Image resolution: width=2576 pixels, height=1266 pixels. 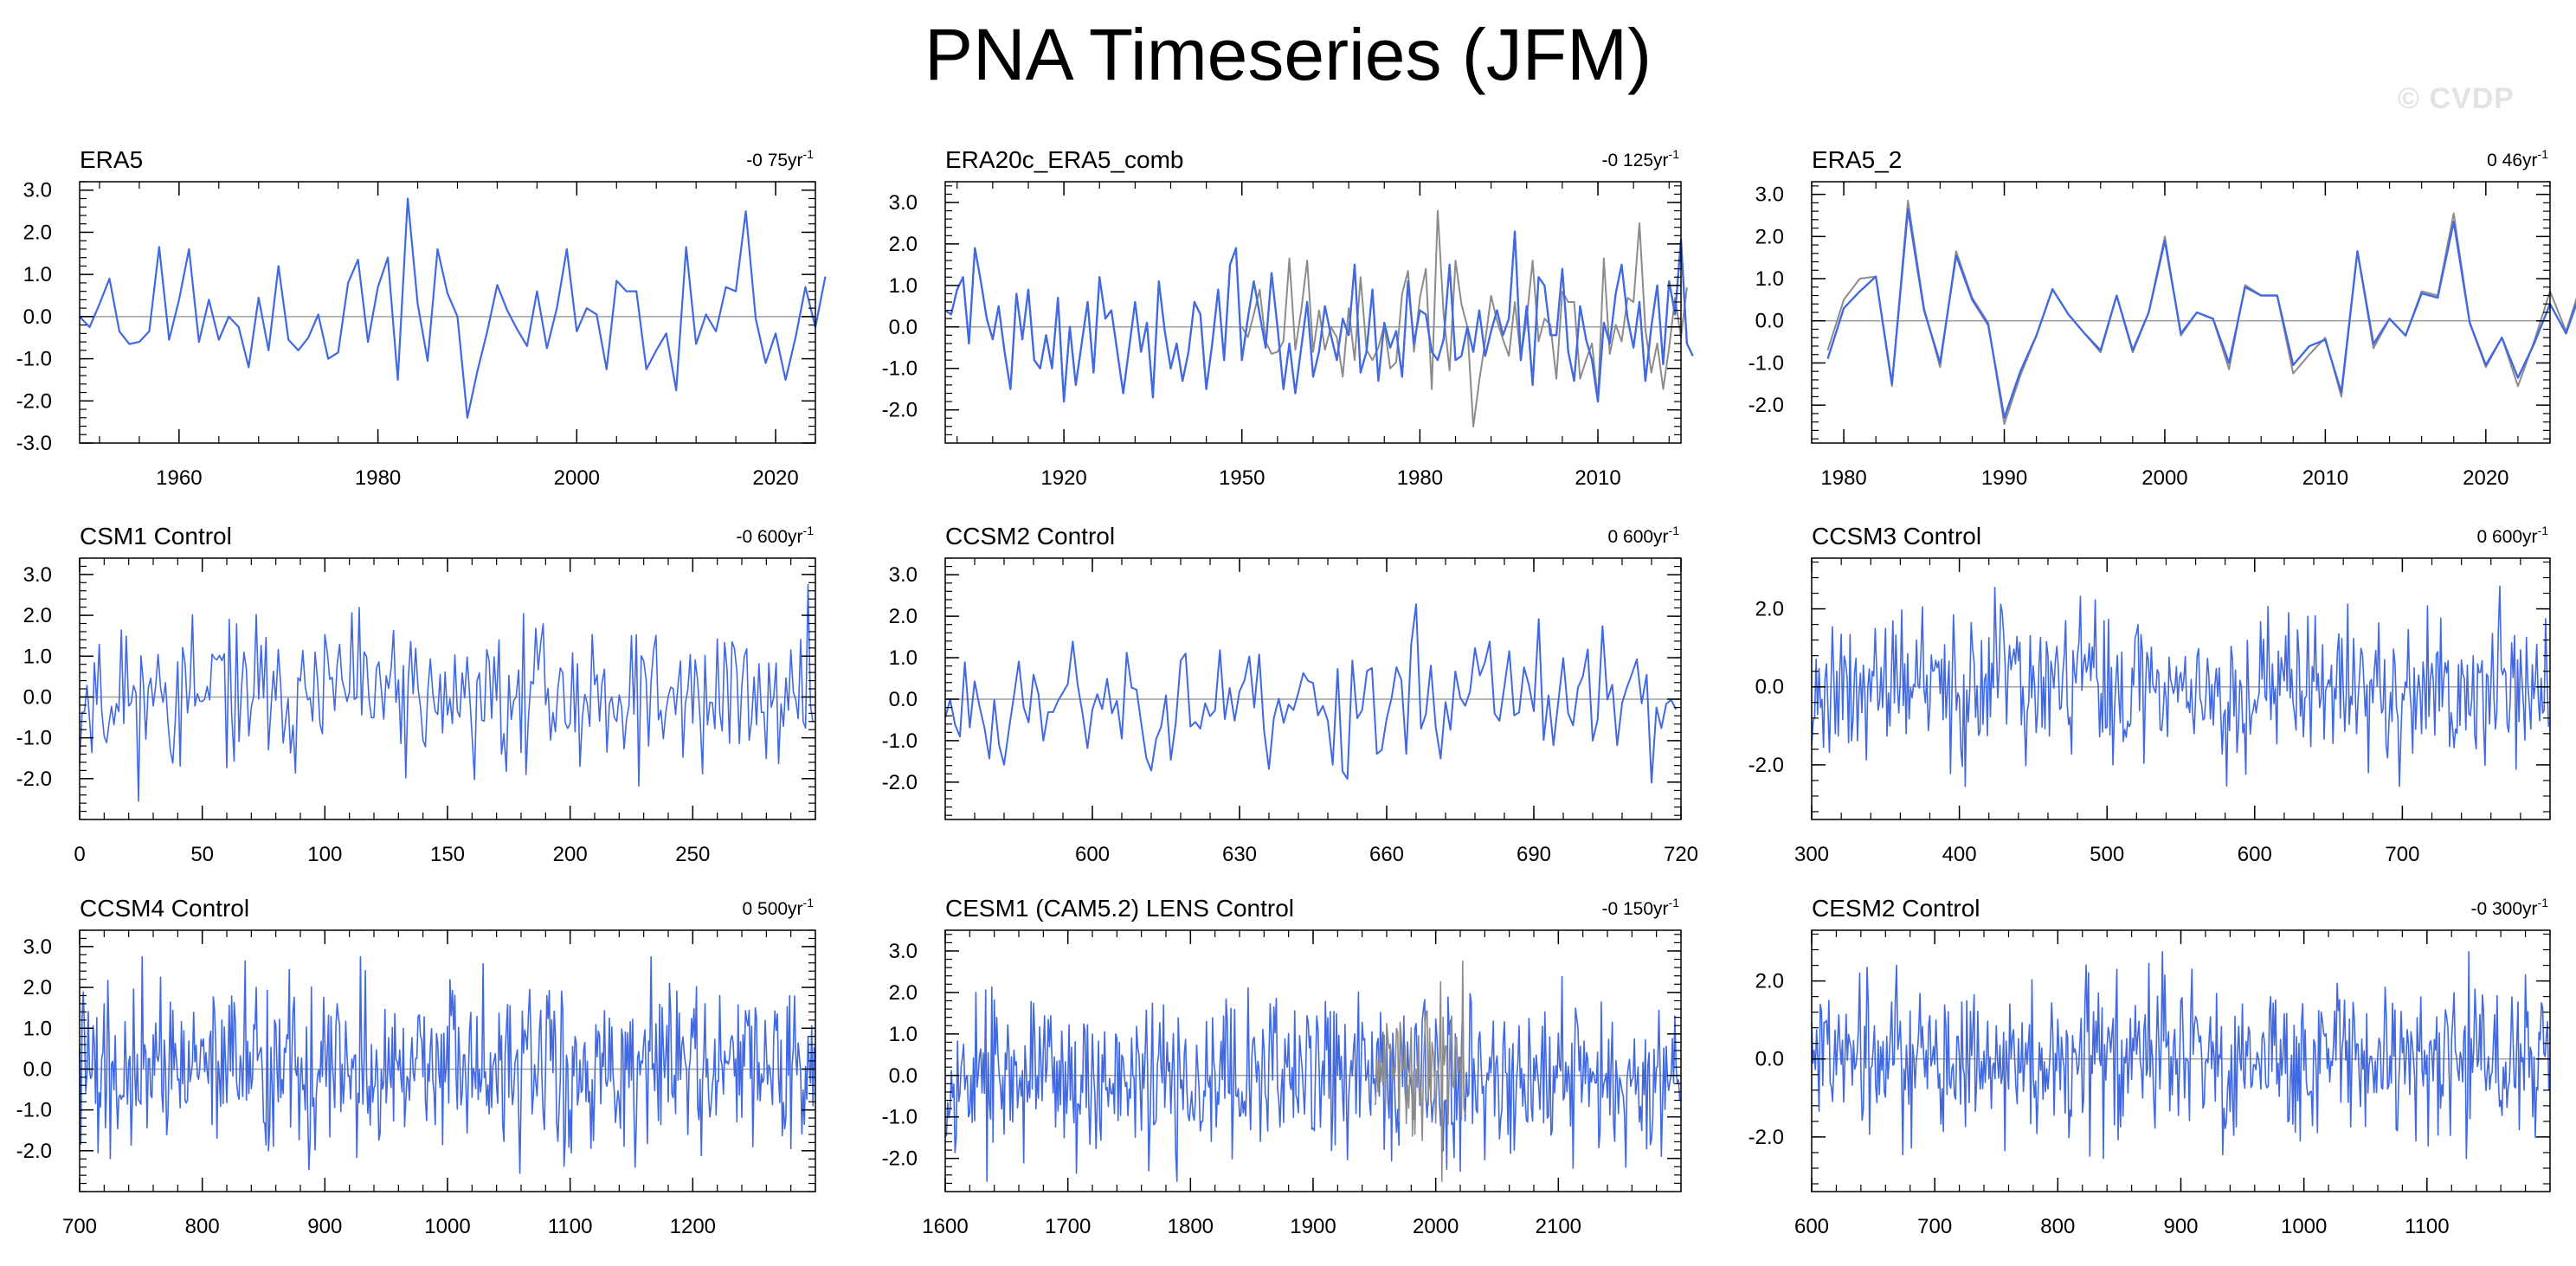 What do you see at coordinates (1896, 908) in the screenshot?
I see `panel-title: CESM2 Control` at bounding box center [1896, 908].